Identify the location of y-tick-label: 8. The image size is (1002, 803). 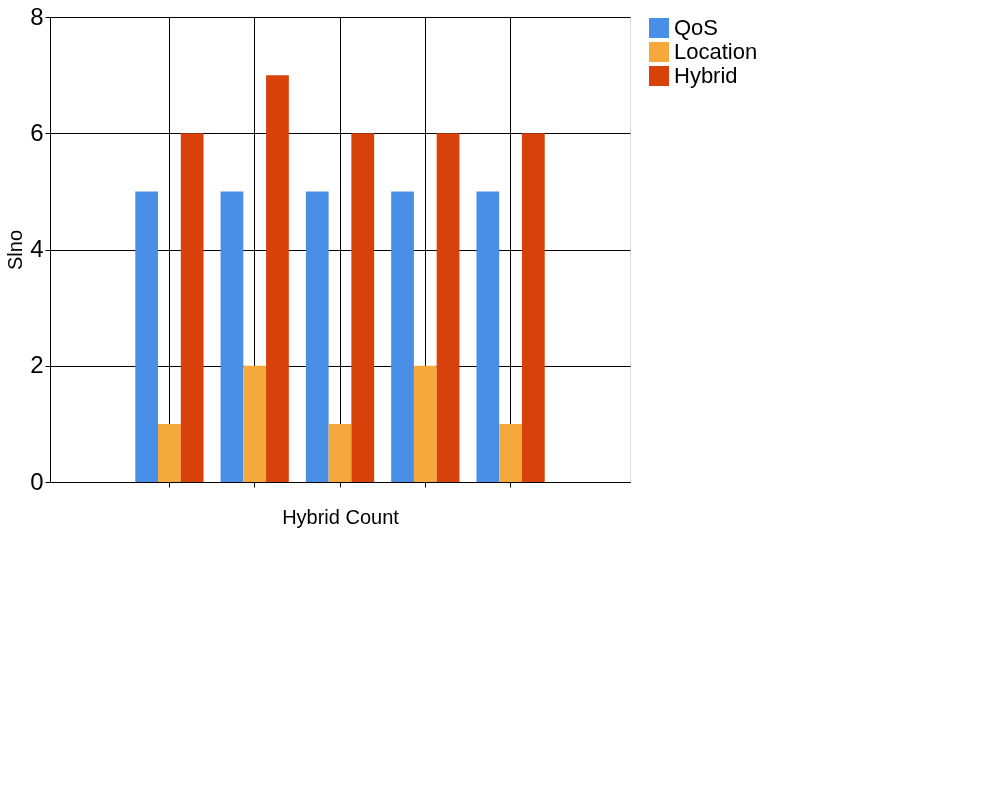
(37, 16).